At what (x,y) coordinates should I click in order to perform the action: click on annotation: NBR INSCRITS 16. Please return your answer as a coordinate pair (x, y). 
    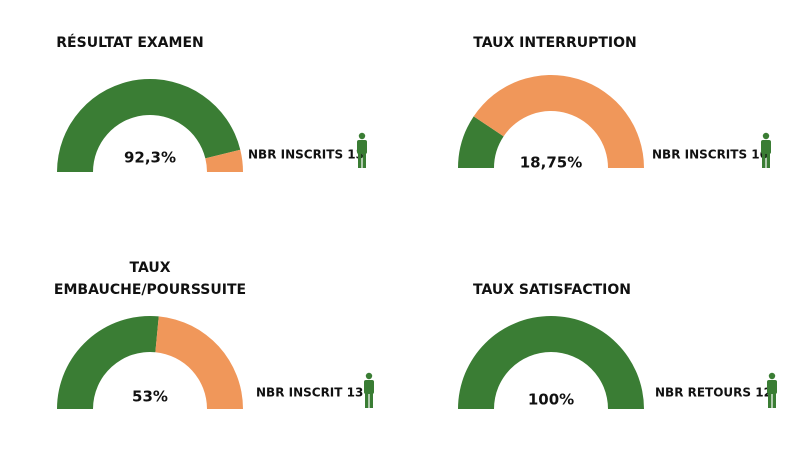
    Looking at the image, I should click on (710, 155).